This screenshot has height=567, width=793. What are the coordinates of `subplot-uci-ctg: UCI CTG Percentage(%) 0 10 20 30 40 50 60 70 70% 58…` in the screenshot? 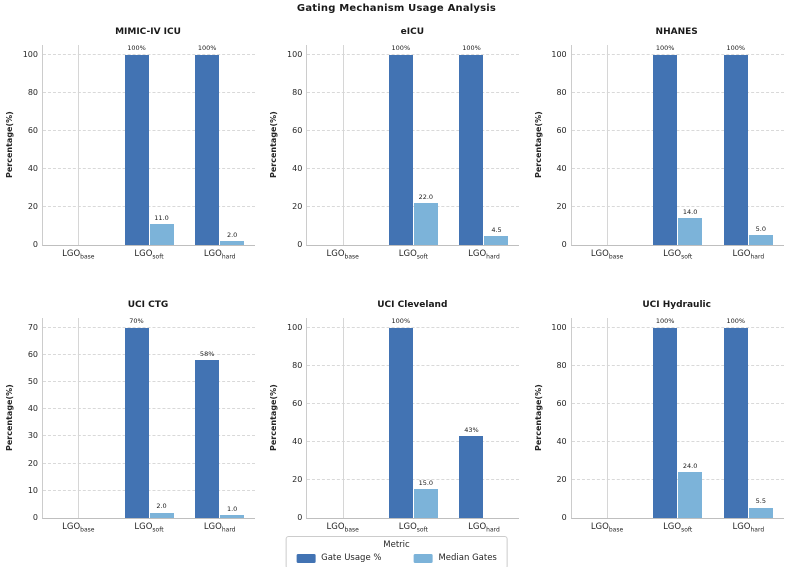 It's located at (132, 415).